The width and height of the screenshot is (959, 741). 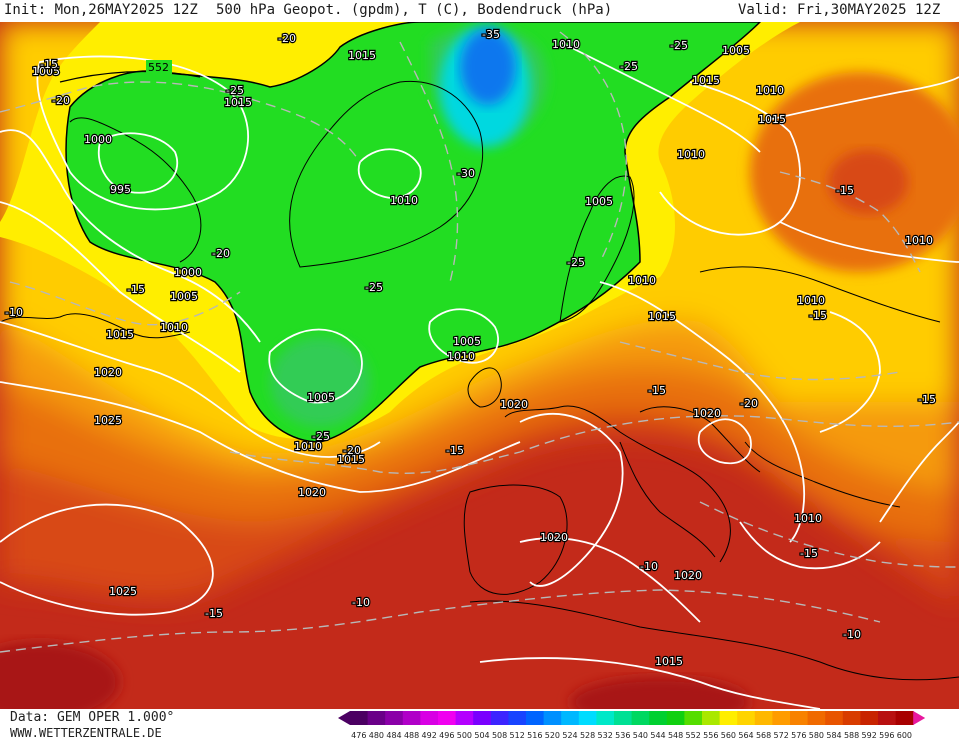 I want to click on geopotential-label: 552, so click(x=159, y=67).